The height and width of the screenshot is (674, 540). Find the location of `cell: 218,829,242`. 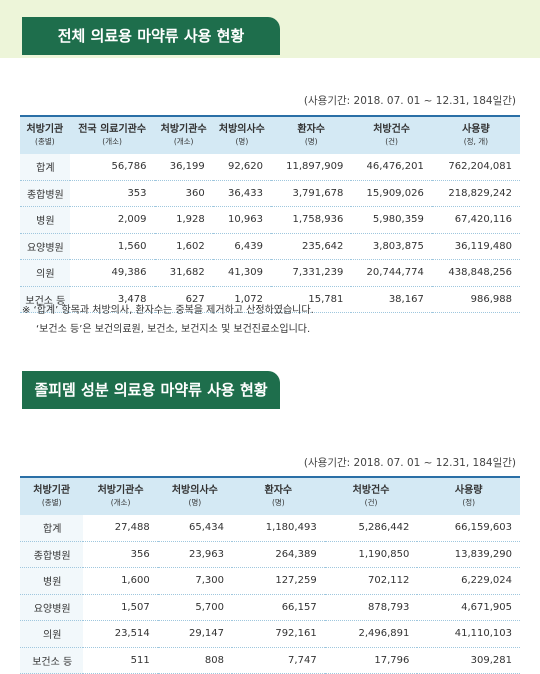

cell: 218,829,242 is located at coordinates (475, 193).